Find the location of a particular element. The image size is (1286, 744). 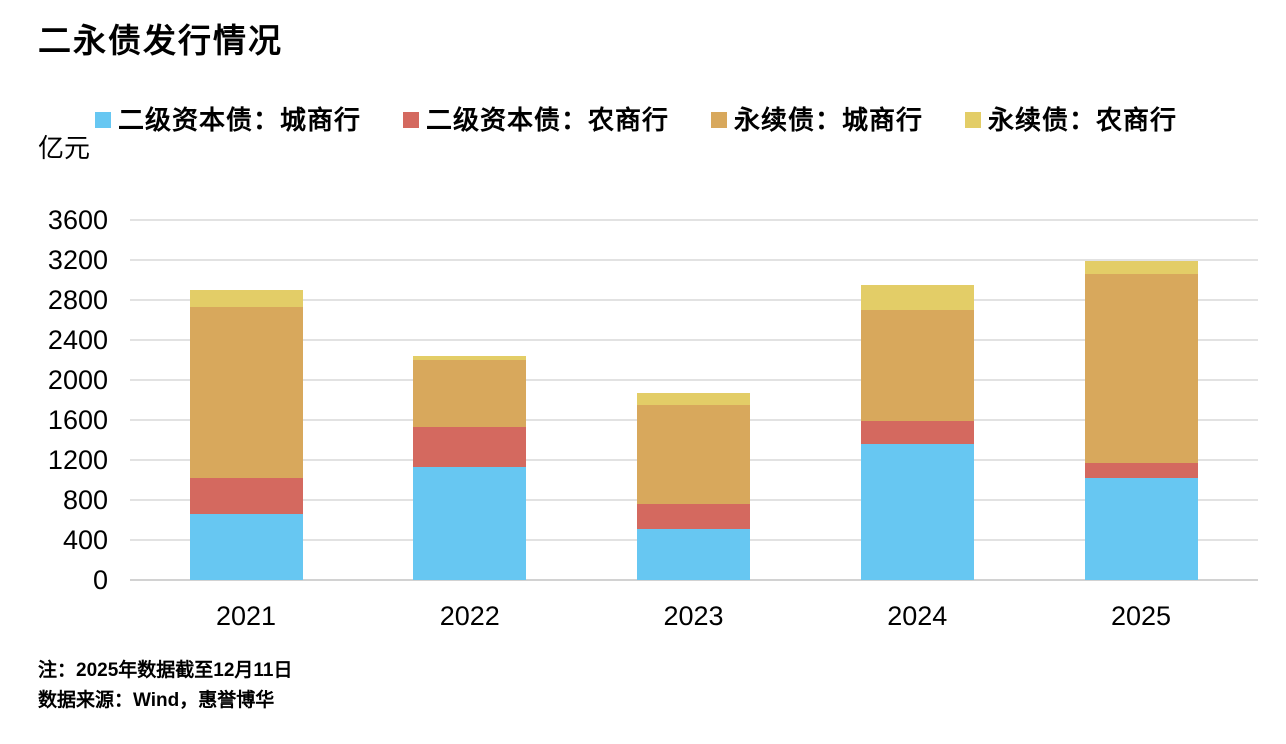

y-tick-label-3600: 3600 is located at coordinates (77, 220).